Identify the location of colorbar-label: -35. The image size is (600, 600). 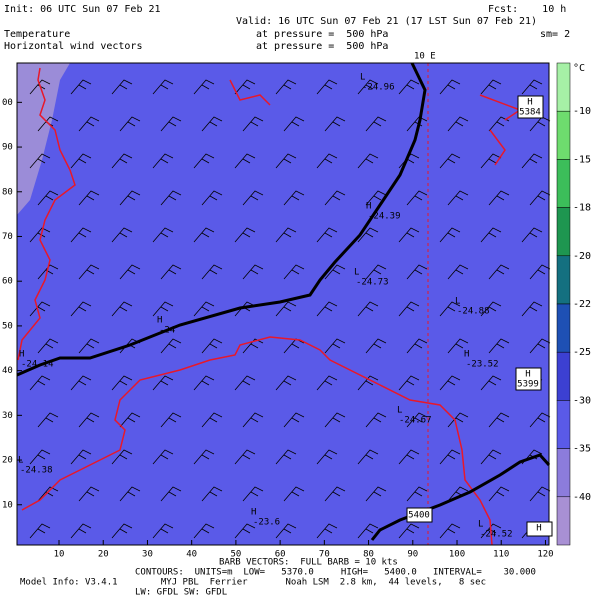
(582, 449).